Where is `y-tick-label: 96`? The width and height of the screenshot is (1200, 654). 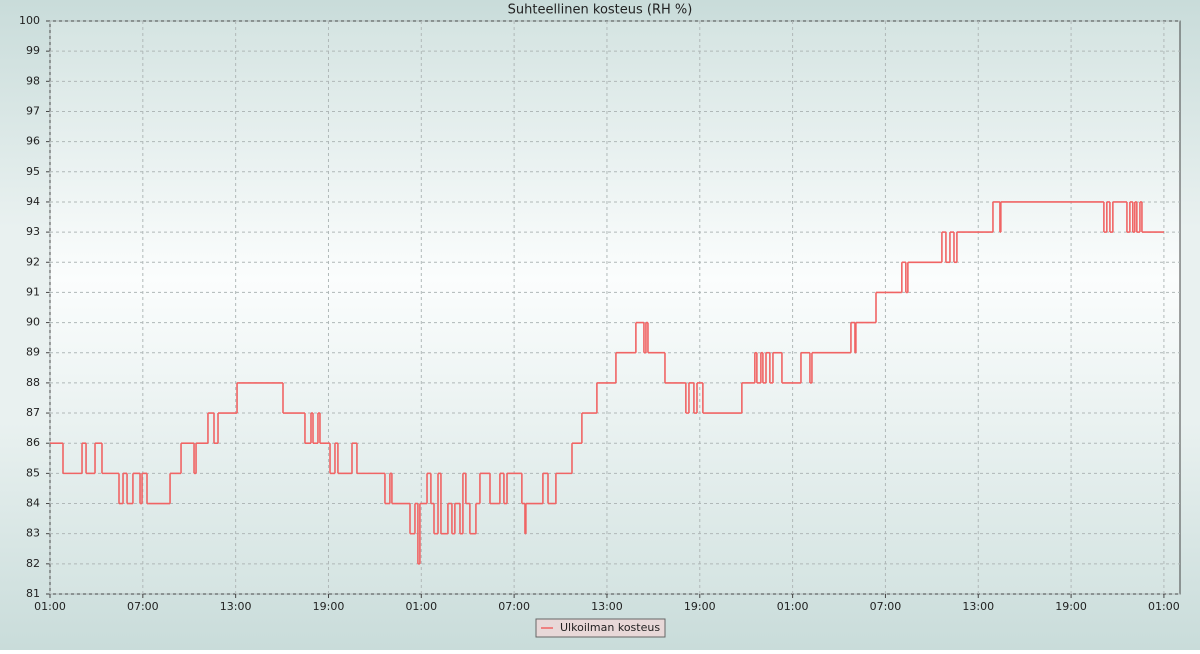 y-tick-label: 96 is located at coordinates (33, 141).